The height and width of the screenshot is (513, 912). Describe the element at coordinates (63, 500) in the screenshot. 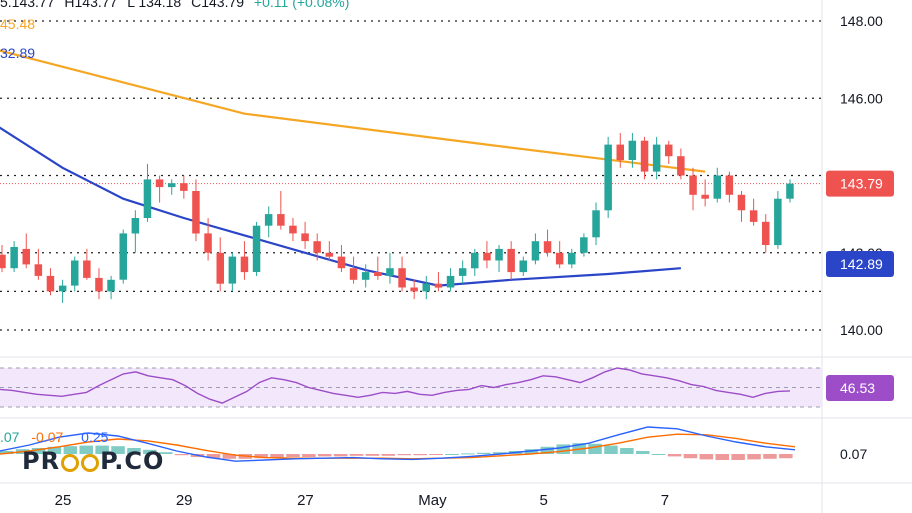

I see `date-tick-label: 25` at that location.